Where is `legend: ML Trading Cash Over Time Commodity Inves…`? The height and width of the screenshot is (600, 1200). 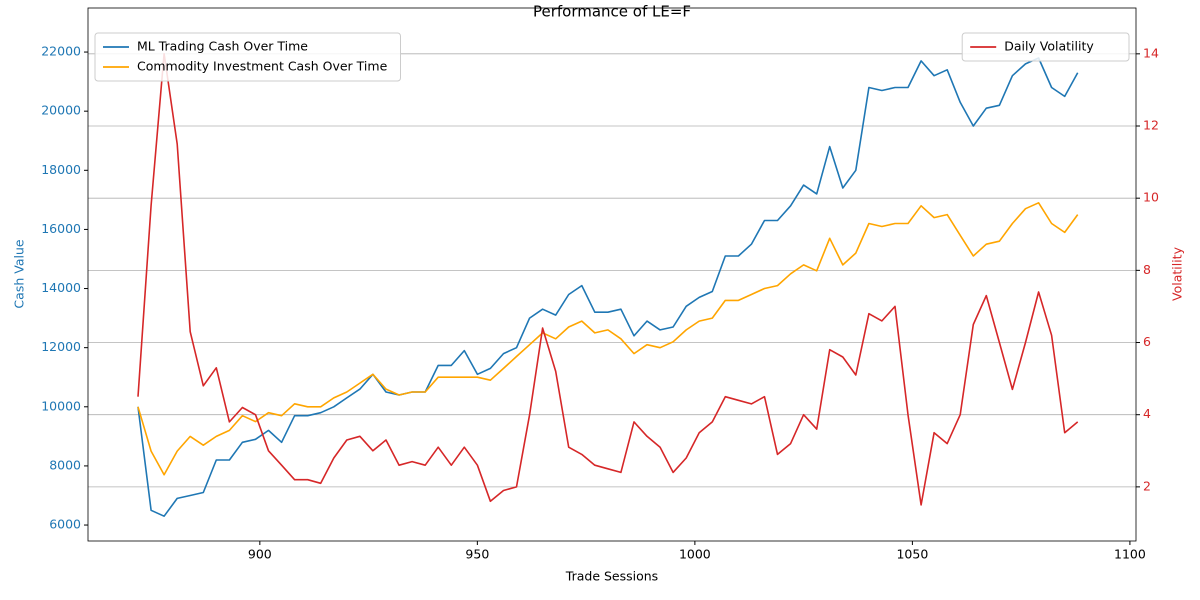
legend: ML Trading Cash Over Time Commodity Inves… is located at coordinates (247, 57).